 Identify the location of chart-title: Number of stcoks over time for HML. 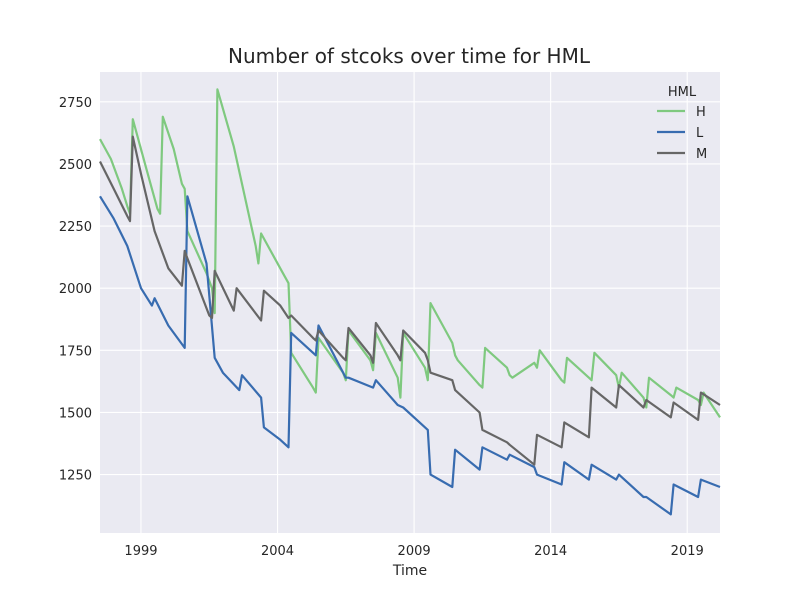
(409, 56).